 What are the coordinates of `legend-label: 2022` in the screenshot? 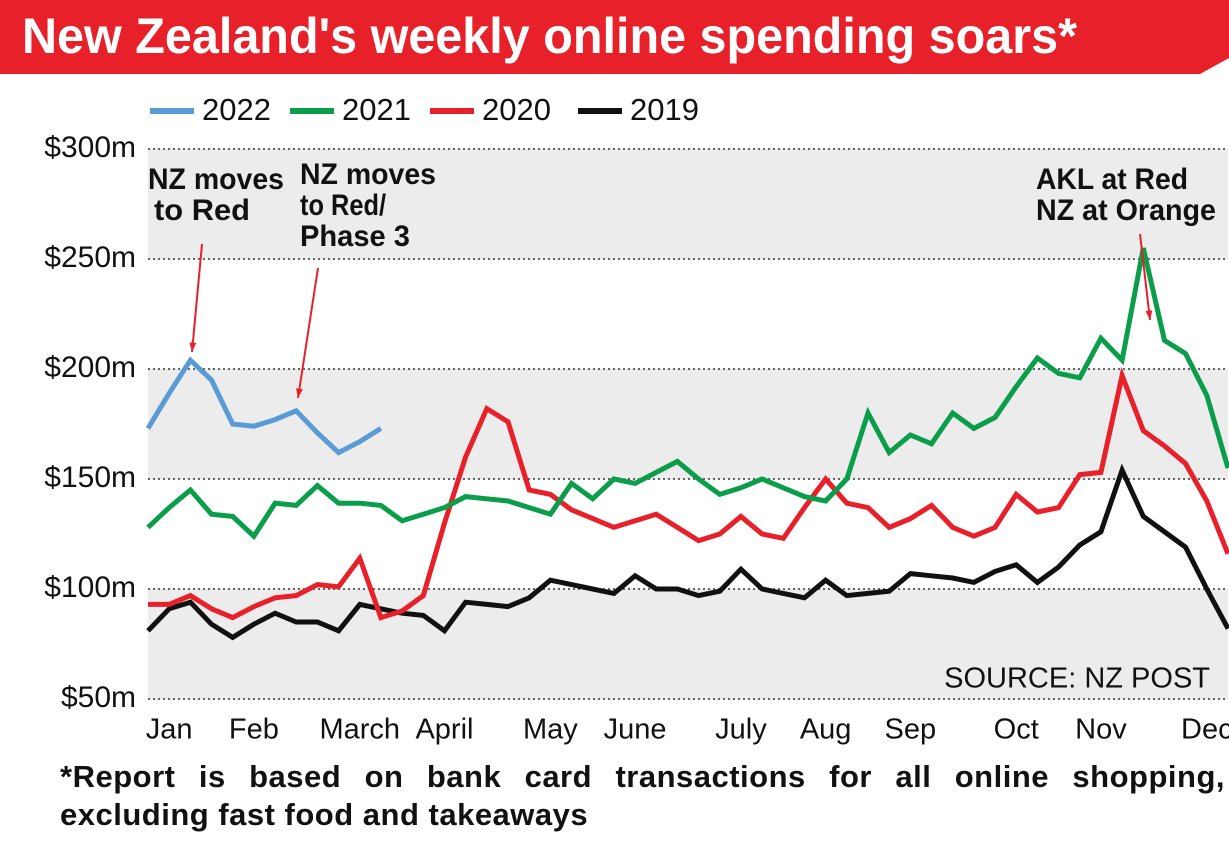 It's located at (236, 109).